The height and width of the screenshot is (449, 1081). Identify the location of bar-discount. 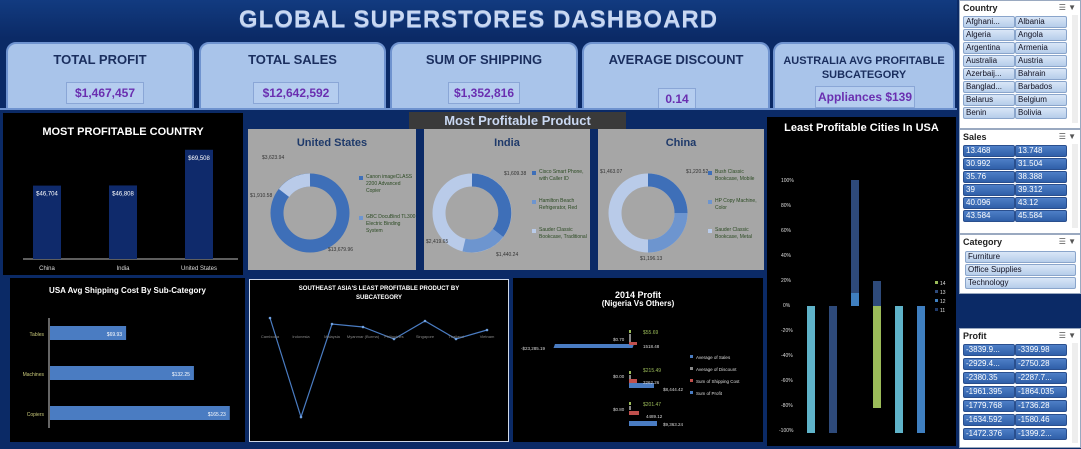
(630, 377).